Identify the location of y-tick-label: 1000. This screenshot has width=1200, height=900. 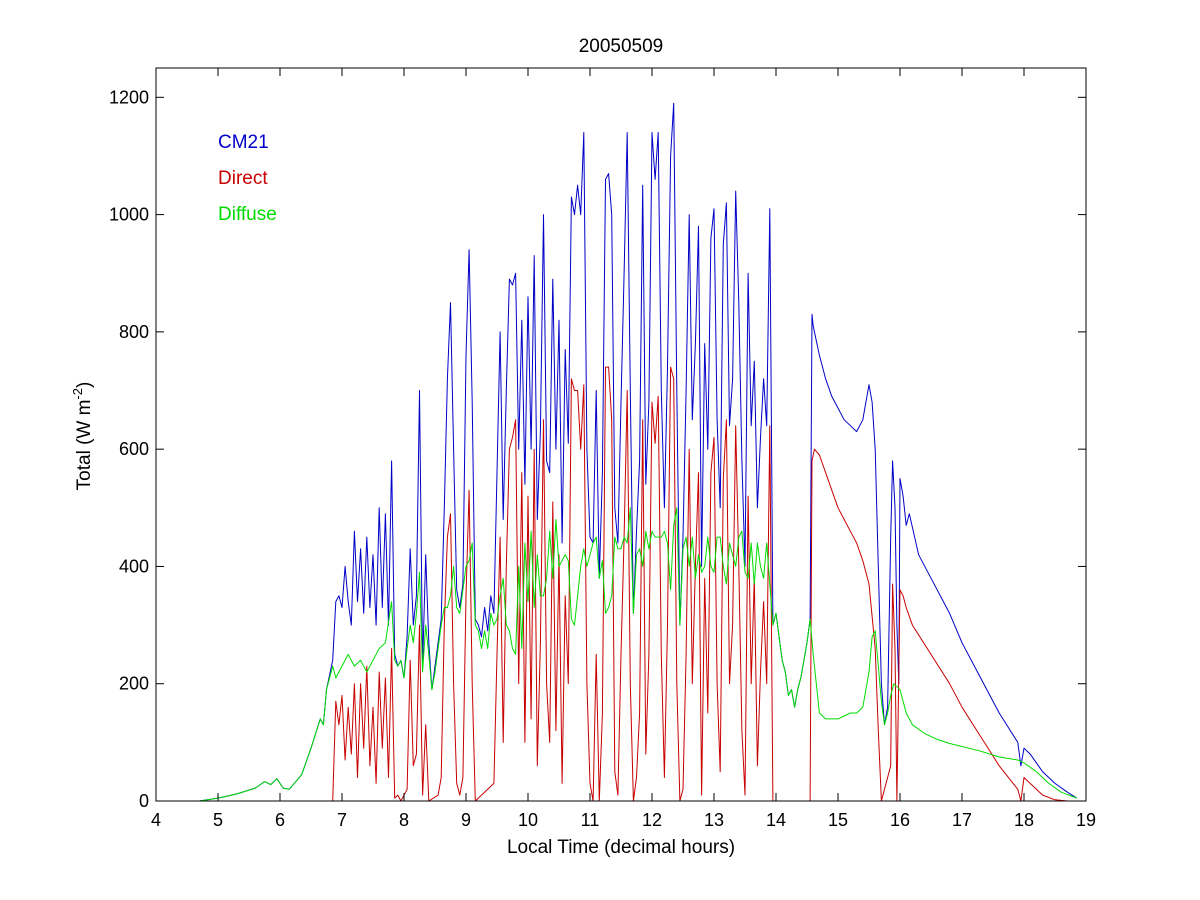
(129, 215).